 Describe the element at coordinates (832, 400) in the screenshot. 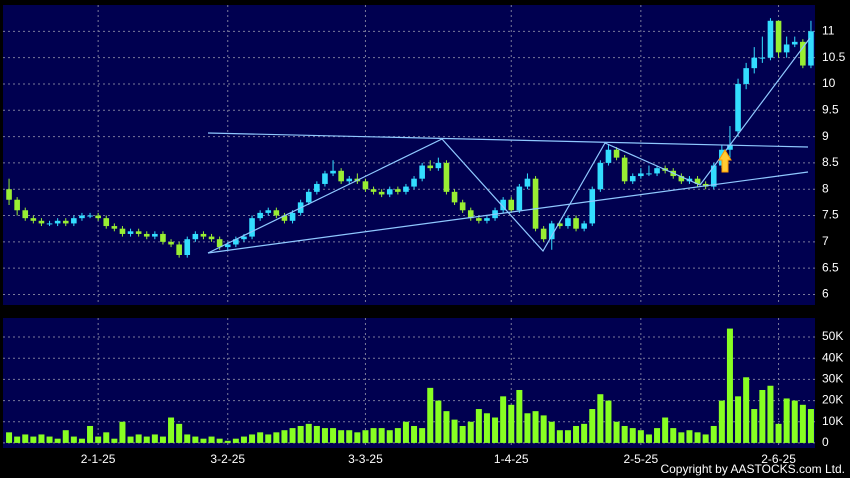

I see `y-tick-label: 20K` at that location.